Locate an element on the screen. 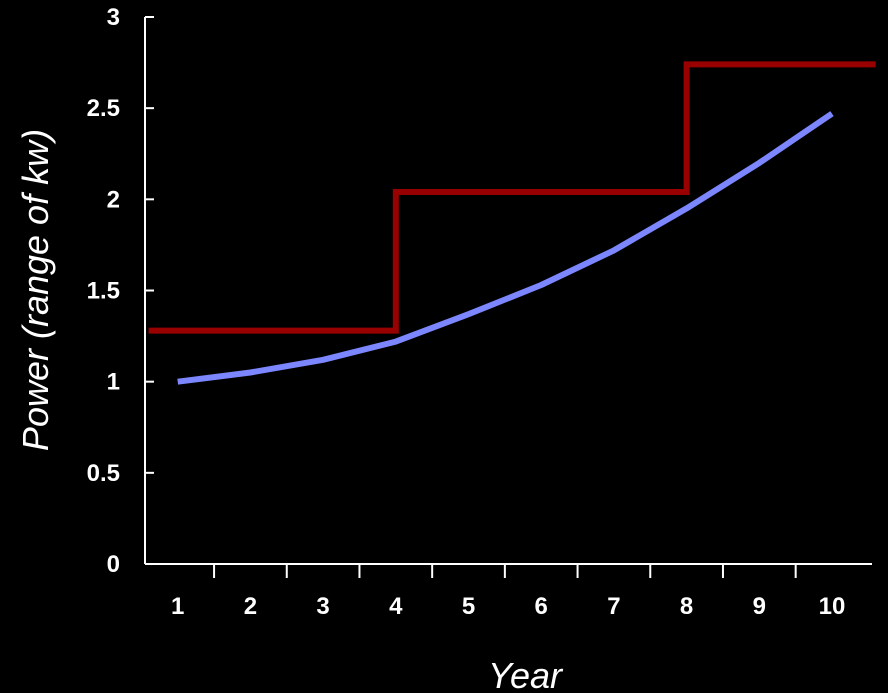 The height and width of the screenshot is (693, 888). x-tick-label: 9 is located at coordinates (759, 606).